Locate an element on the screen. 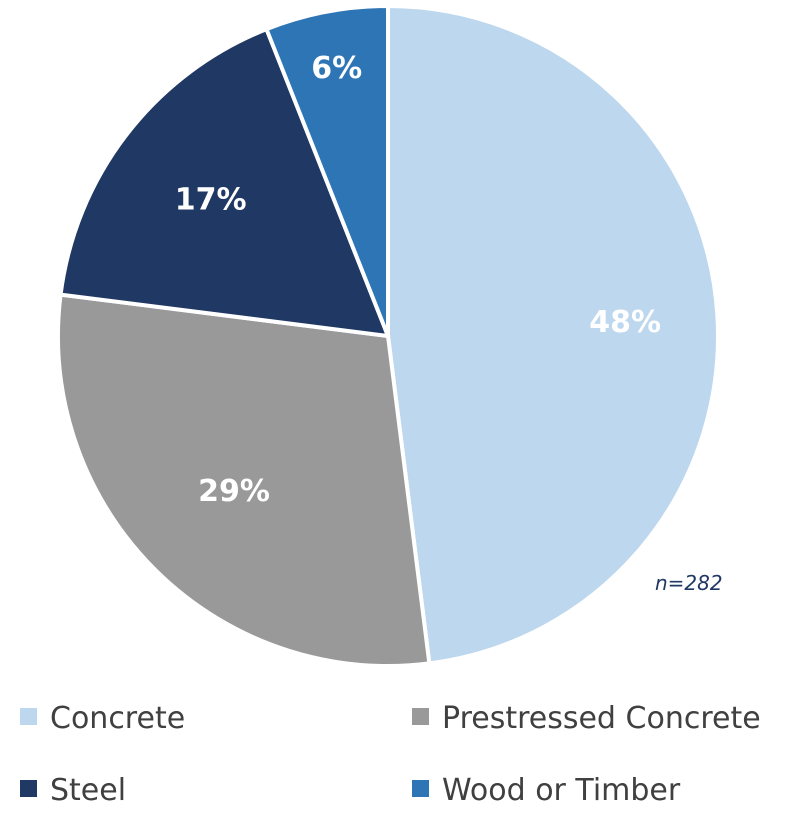 This screenshot has width=793, height=815. slice-label-wood-or-timber: 6% is located at coordinates (336, 68).